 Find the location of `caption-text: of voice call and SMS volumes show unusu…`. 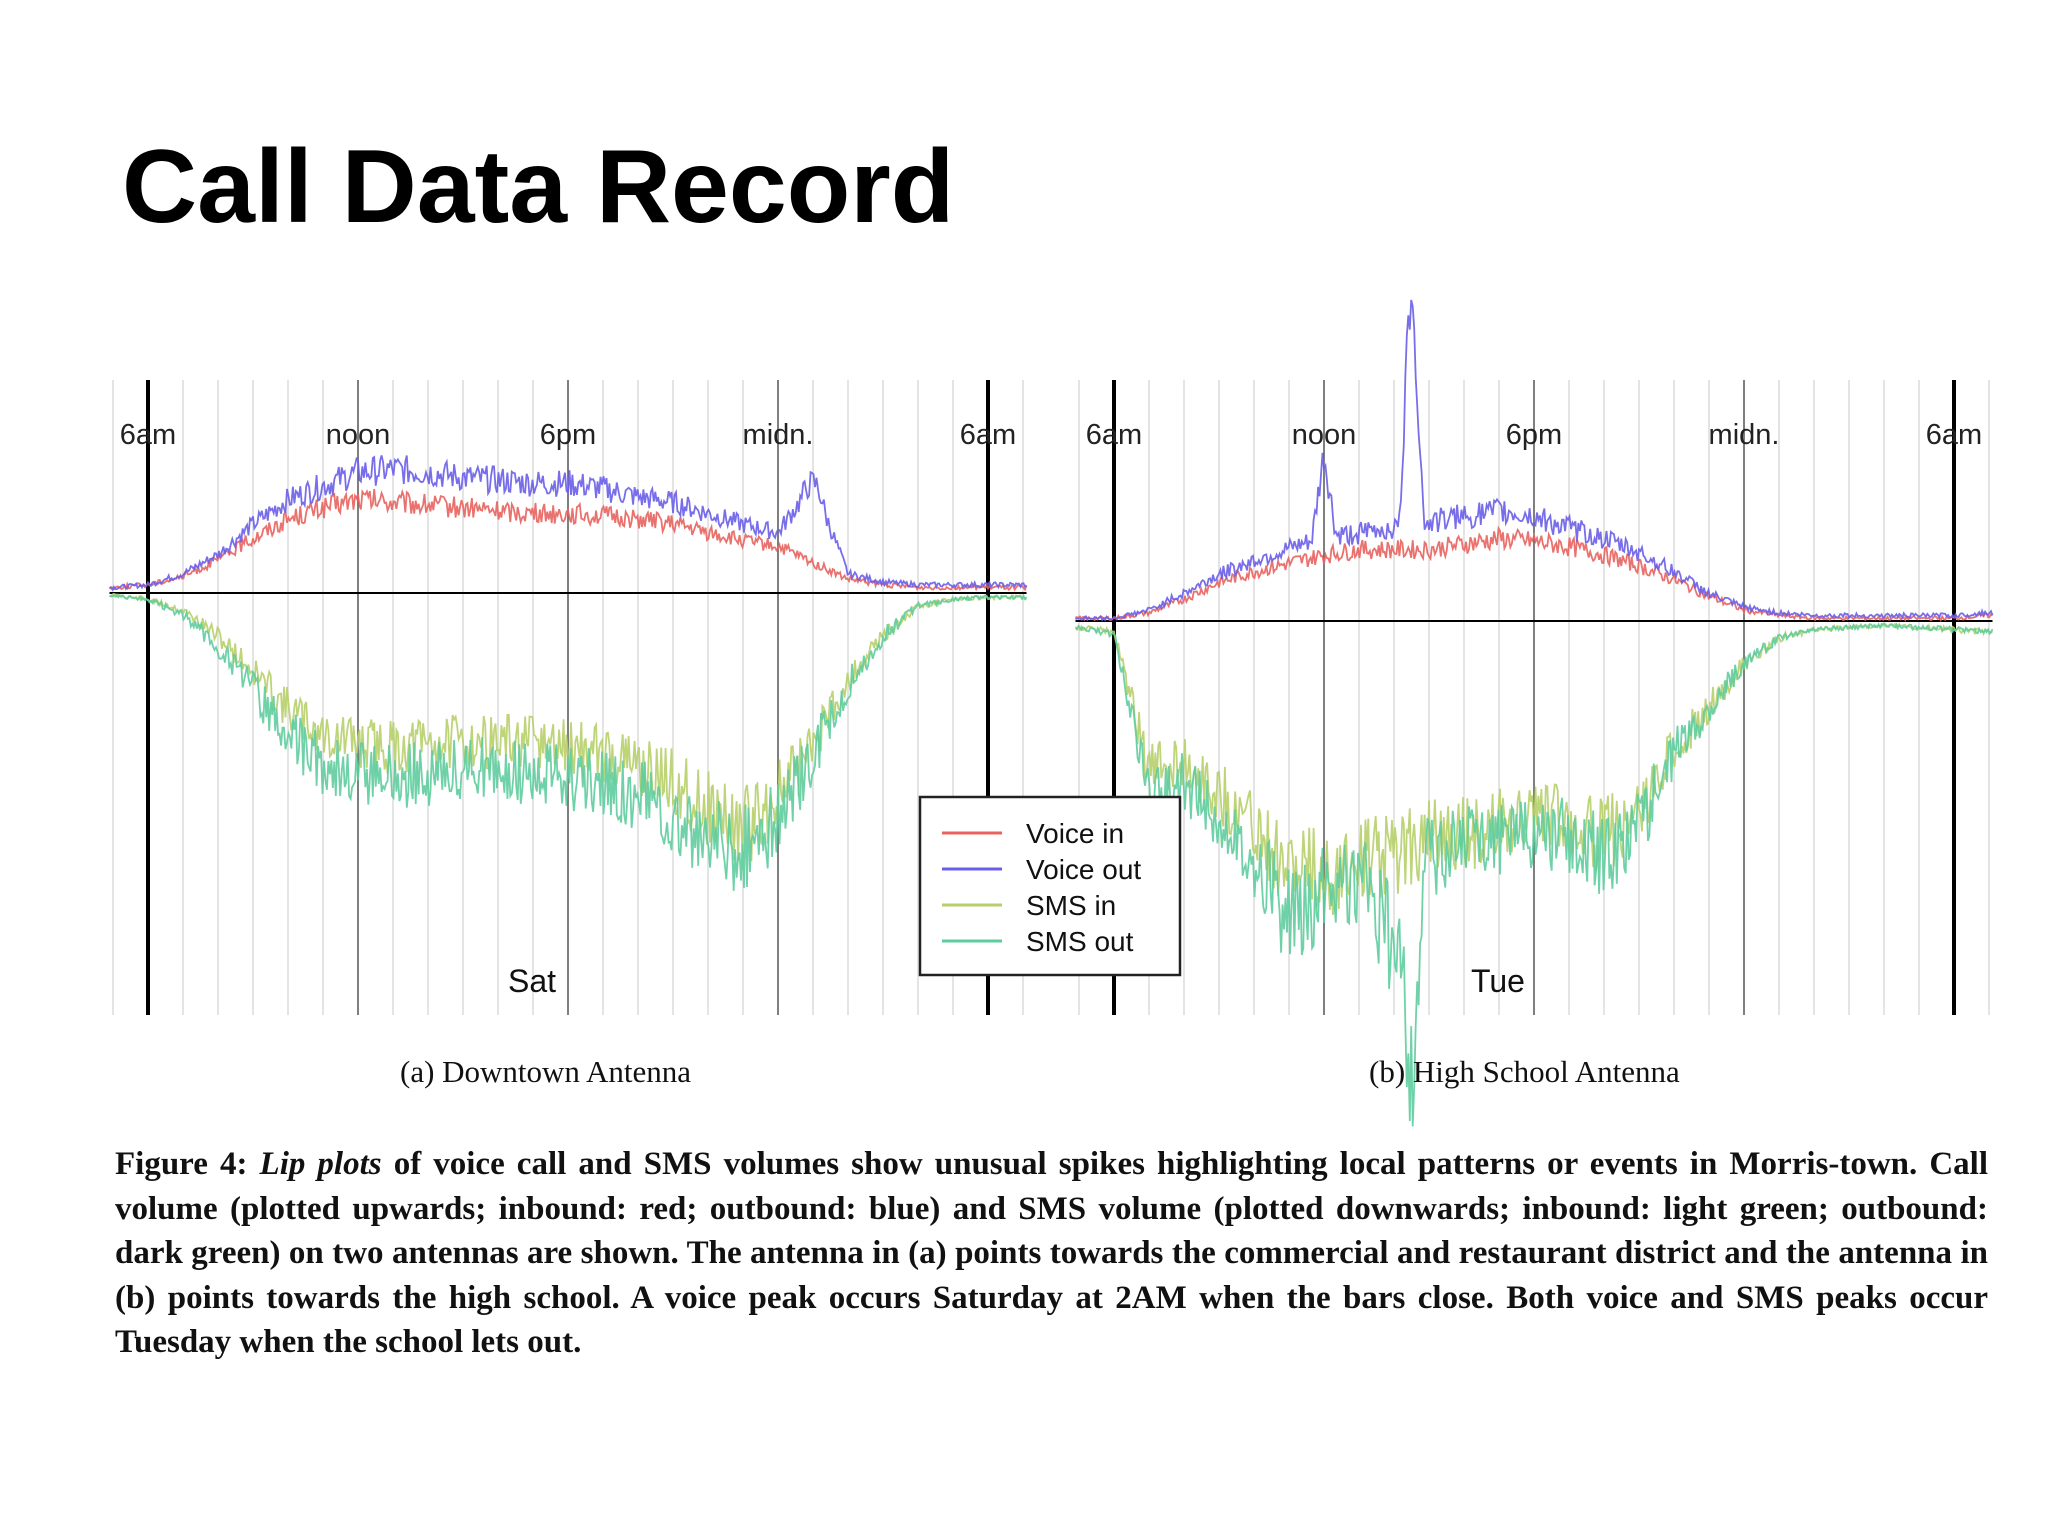

caption-text: of voice call and SMS volumes show unusu… is located at coordinates (1052, 1253).